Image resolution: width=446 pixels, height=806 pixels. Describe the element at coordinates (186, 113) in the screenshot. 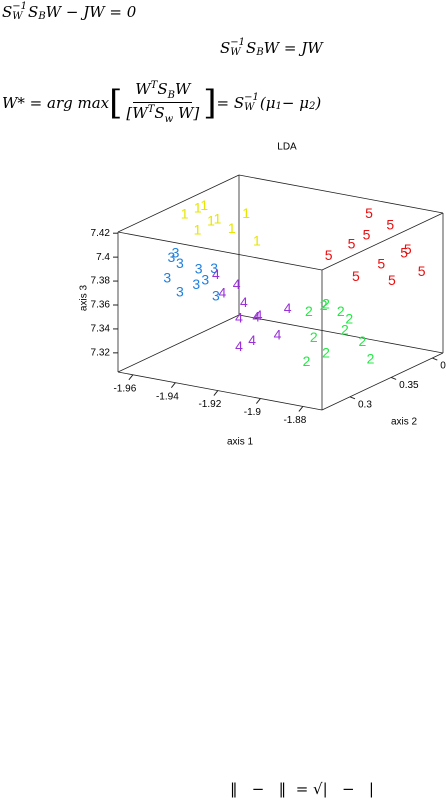

I see `eq-text: W]` at that location.